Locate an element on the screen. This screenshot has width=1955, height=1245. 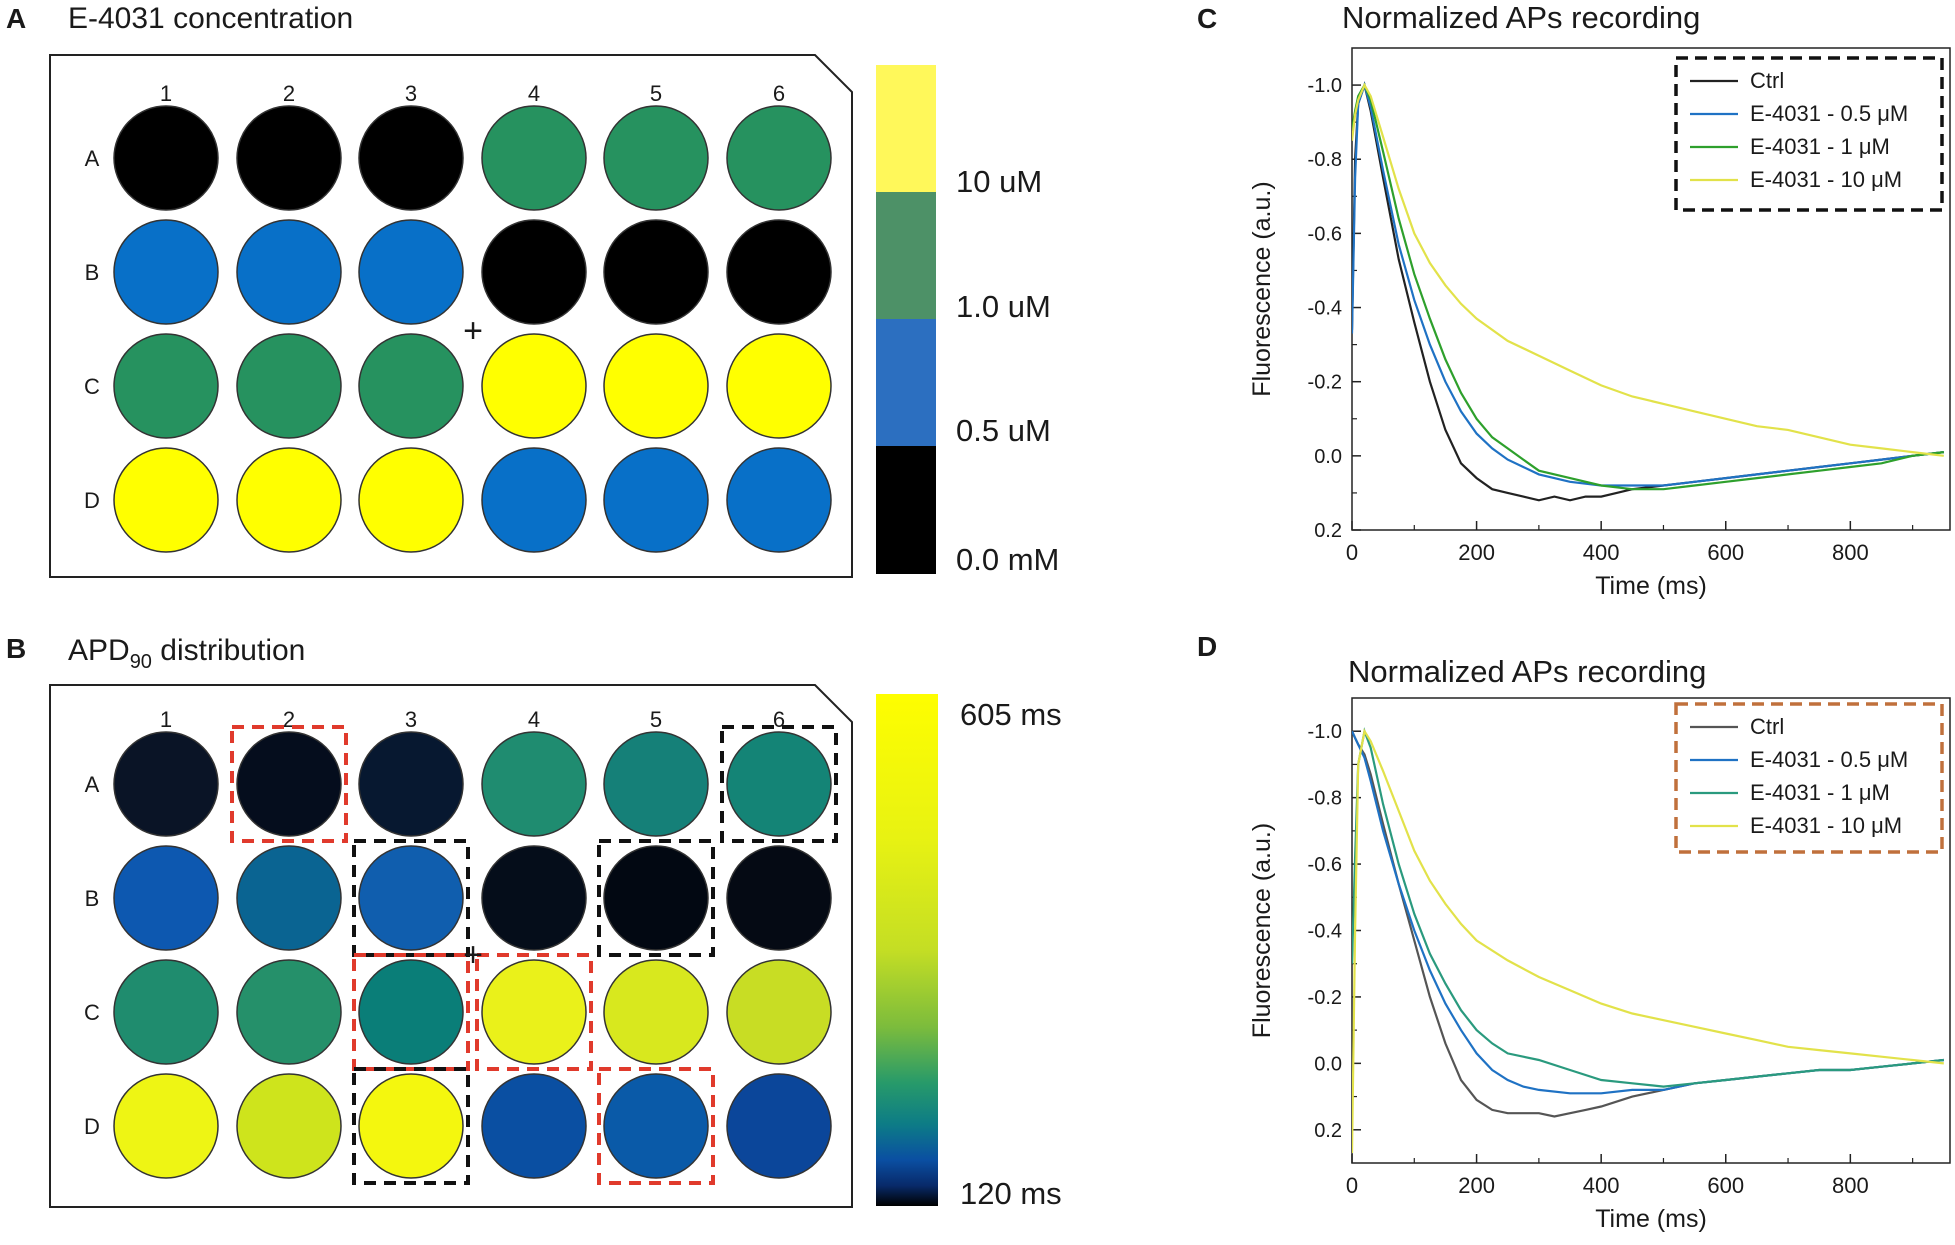
chart-1-ytick-label-6: 0.2 is located at coordinates (1328, 1131).